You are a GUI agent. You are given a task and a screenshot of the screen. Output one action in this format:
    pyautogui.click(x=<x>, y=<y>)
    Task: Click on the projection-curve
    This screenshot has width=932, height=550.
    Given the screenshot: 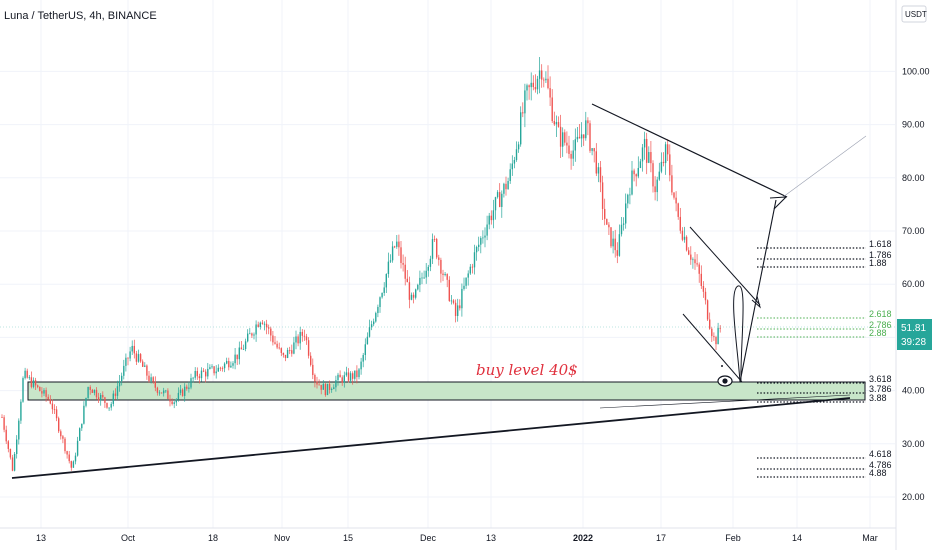 What is the action you would take?
    pyautogui.click(x=738, y=334)
    